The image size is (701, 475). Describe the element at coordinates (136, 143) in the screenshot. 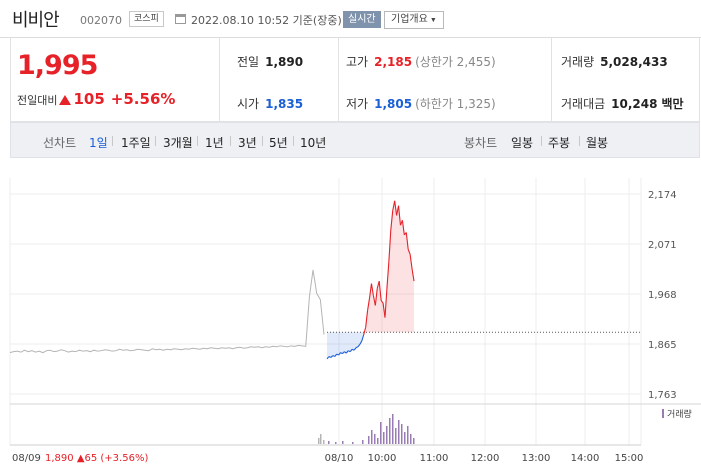

I see `period-1w: 1주일` at that location.